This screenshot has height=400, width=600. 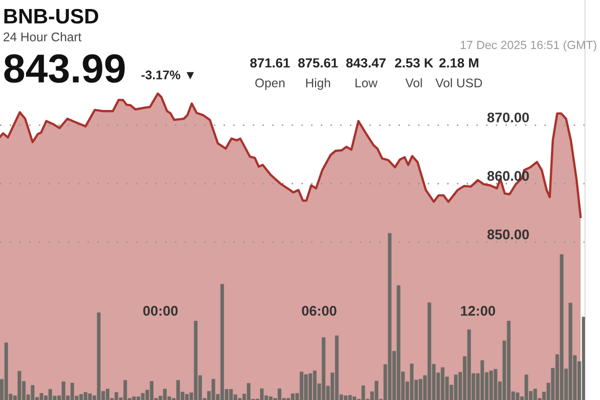 What do you see at coordinates (43, 37) in the screenshot?
I see `text: 24 Hour Chart` at bounding box center [43, 37].